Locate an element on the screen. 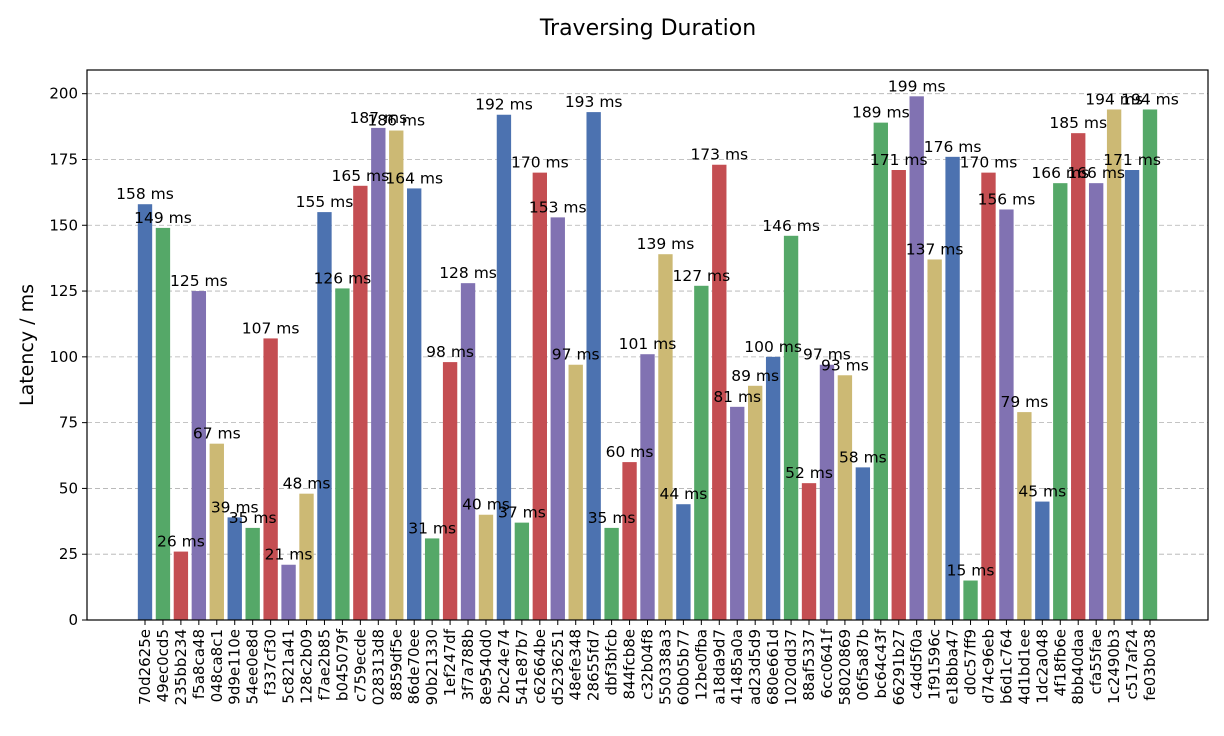 The height and width of the screenshot is (736, 1224). x-tick-label: 550338a3 is located at coordinates (665, 667).